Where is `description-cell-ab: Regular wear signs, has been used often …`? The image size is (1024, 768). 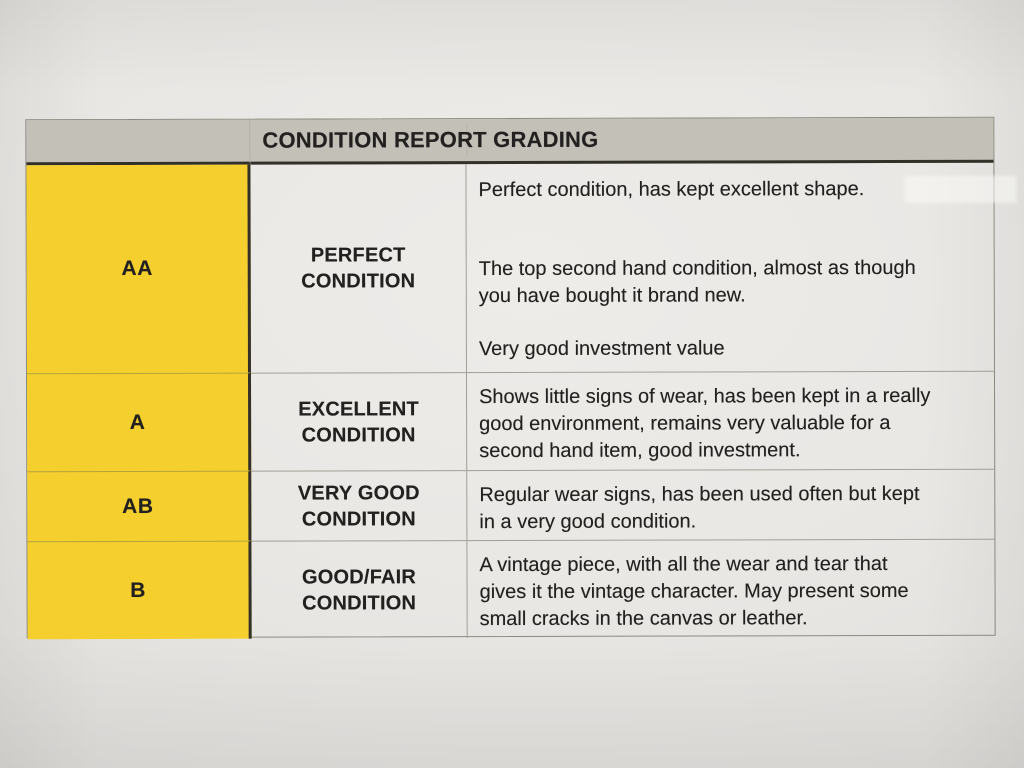 description-cell-ab: Regular wear signs, has been used often … is located at coordinates (731, 504).